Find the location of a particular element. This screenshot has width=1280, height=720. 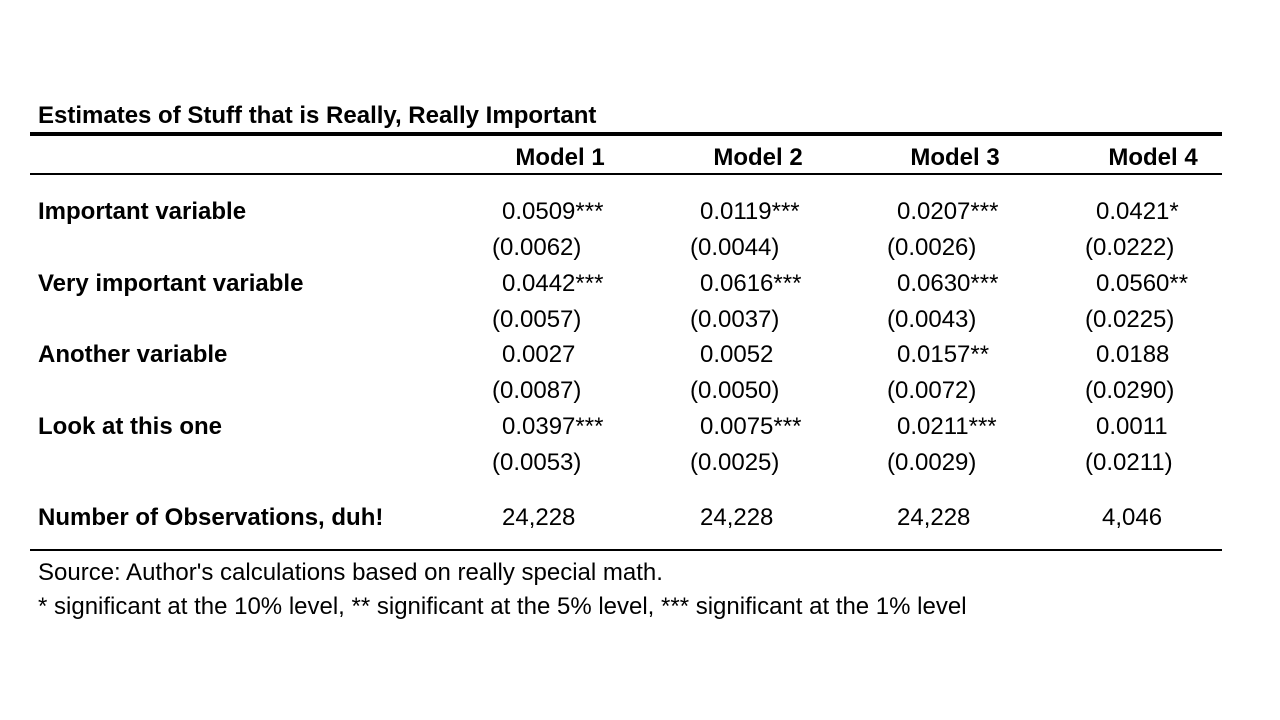

estimate-cell: 0.0027 is located at coordinates (539, 354).